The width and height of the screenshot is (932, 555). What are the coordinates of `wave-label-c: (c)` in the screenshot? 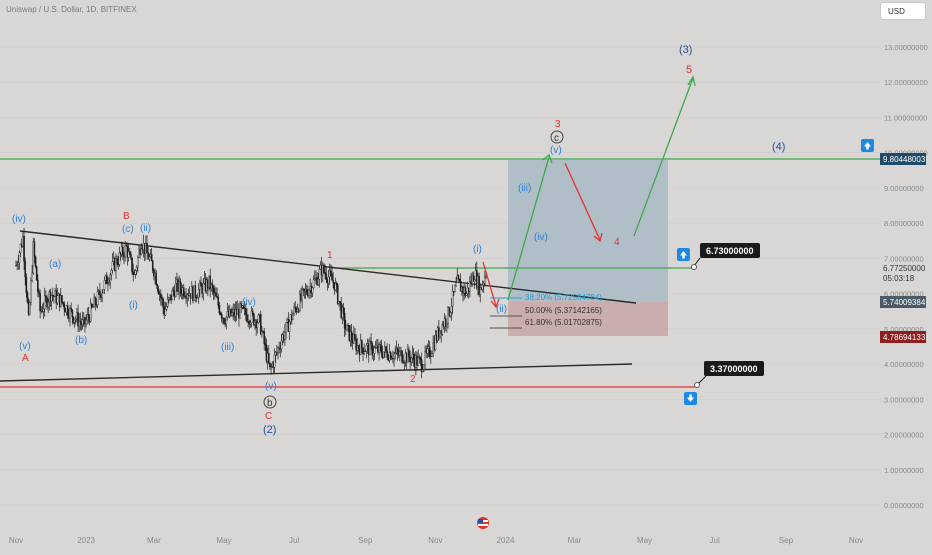 It's located at (128, 229).